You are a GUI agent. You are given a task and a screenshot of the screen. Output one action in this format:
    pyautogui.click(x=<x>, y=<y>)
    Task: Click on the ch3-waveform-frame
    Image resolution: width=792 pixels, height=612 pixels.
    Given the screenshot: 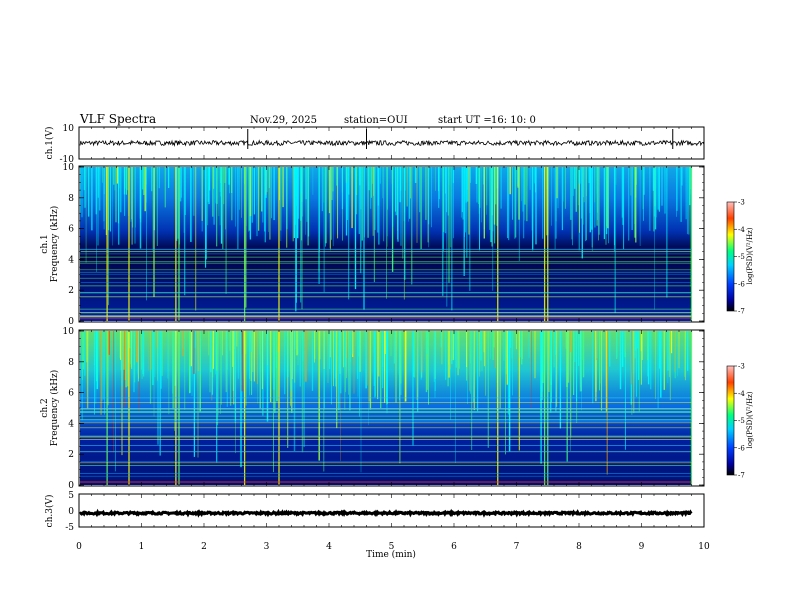 What is the action you would take?
    pyautogui.click(x=391, y=510)
    